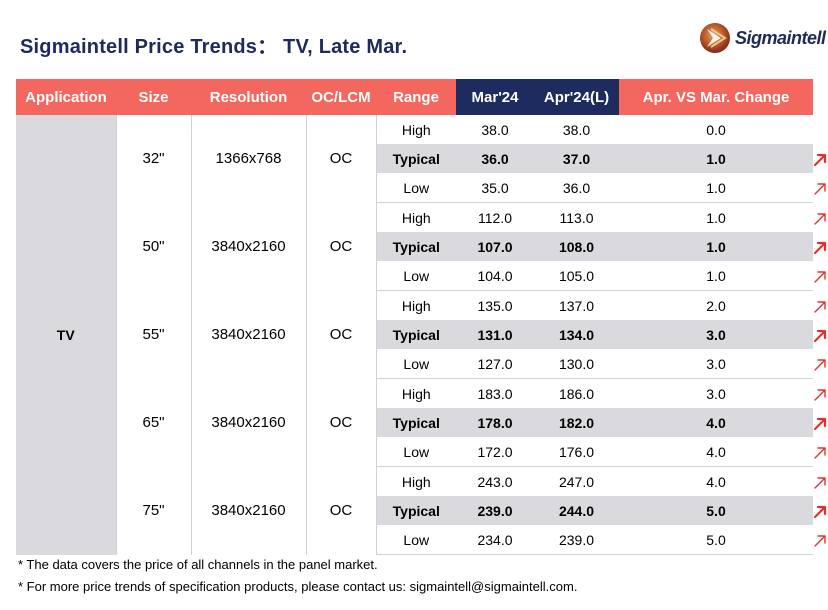 This screenshot has width=828, height=610. I want to click on mar24-cell: 183.0, so click(495, 393).